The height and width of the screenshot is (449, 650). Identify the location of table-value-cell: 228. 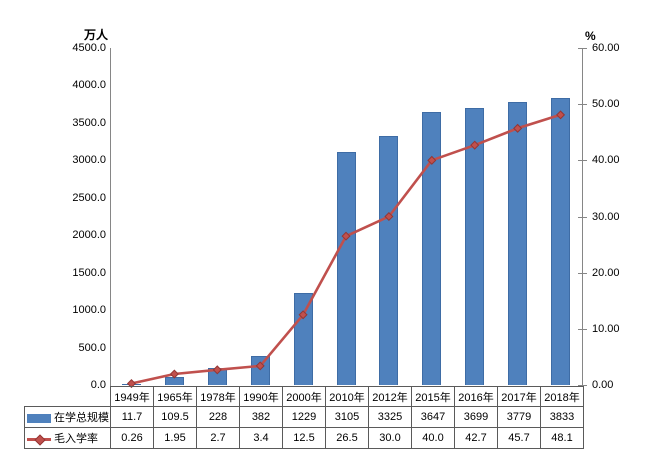
(218, 417).